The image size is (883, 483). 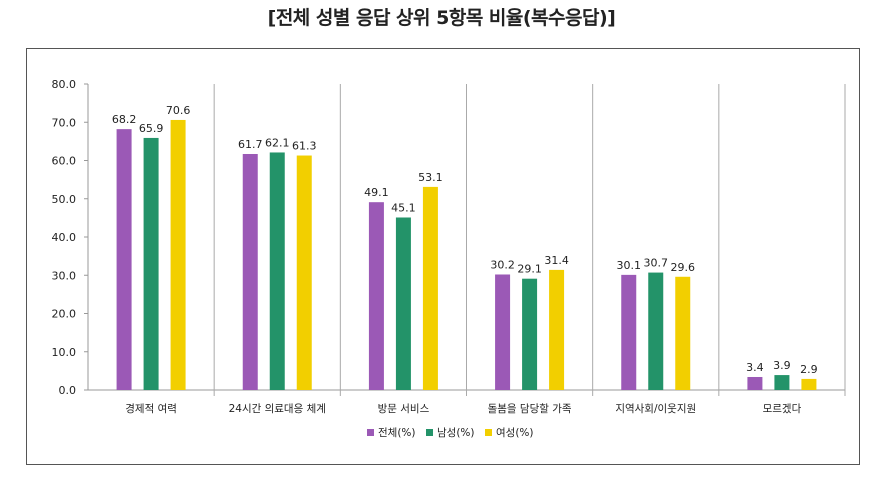 I want to click on data-label: 31.4, so click(x=556, y=260).